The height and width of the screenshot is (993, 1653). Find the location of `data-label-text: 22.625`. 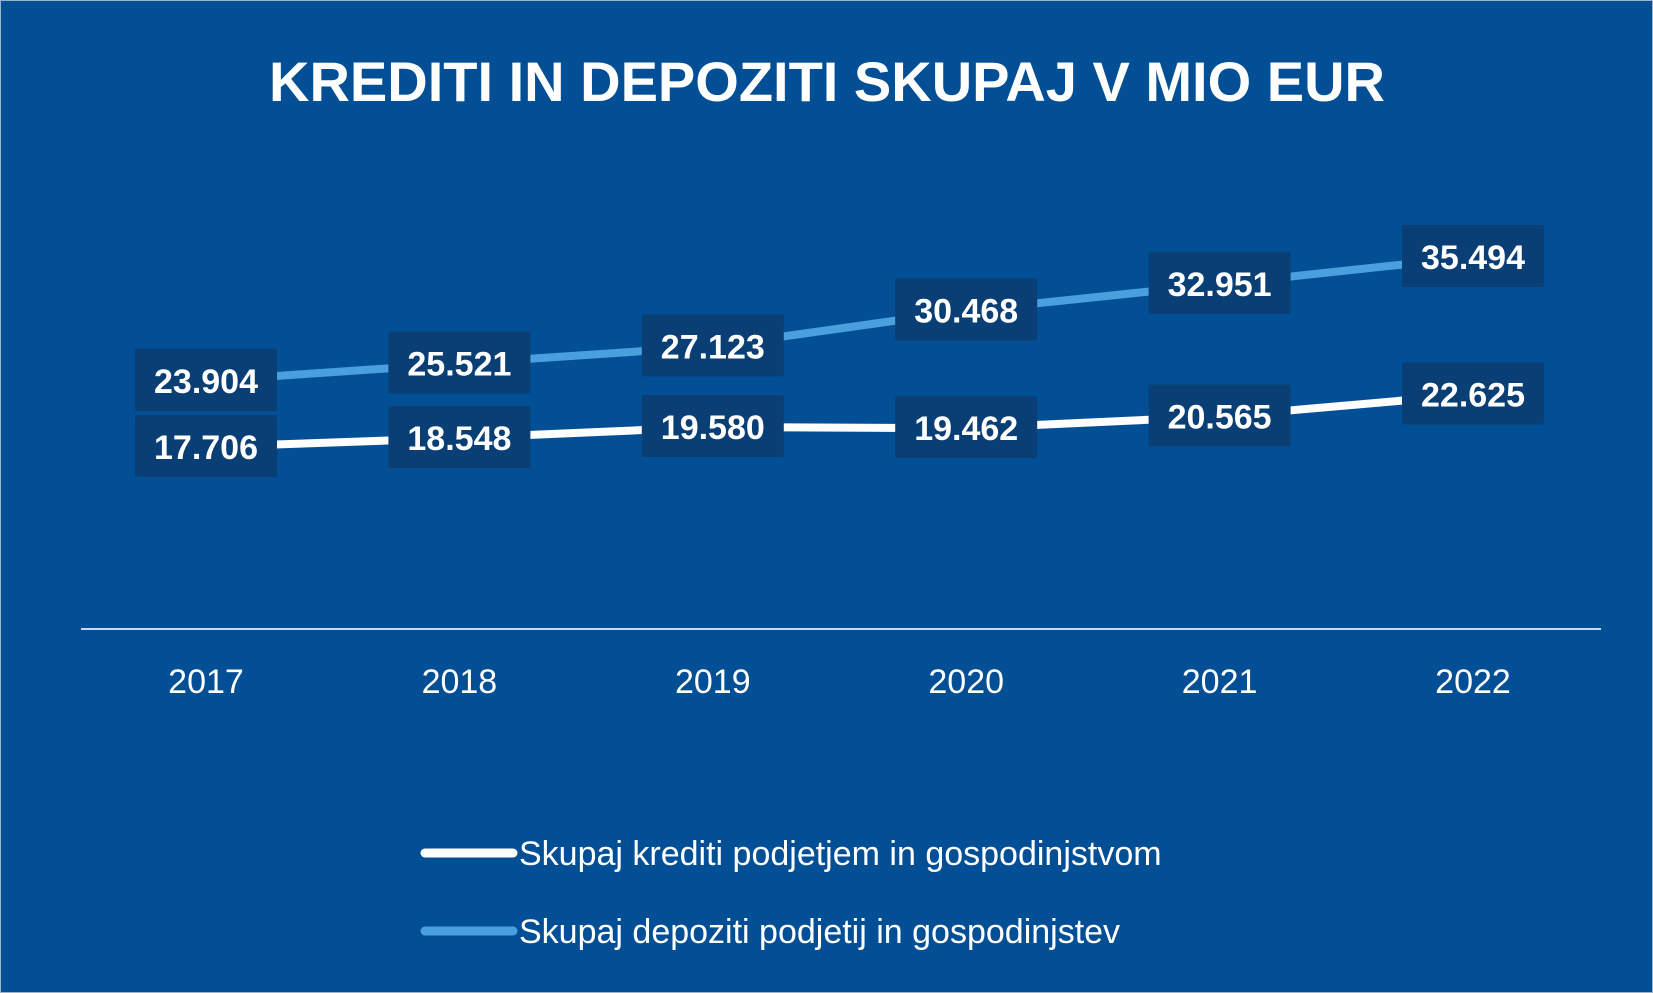

data-label-text: 22.625 is located at coordinates (1473, 395).